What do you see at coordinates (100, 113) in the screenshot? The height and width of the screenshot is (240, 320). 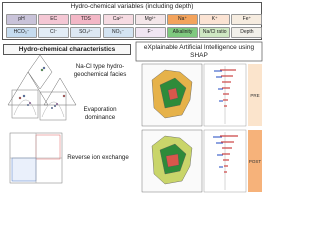 I see `finding-evaporation: Evaporation dominance` at bounding box center [100, 113].